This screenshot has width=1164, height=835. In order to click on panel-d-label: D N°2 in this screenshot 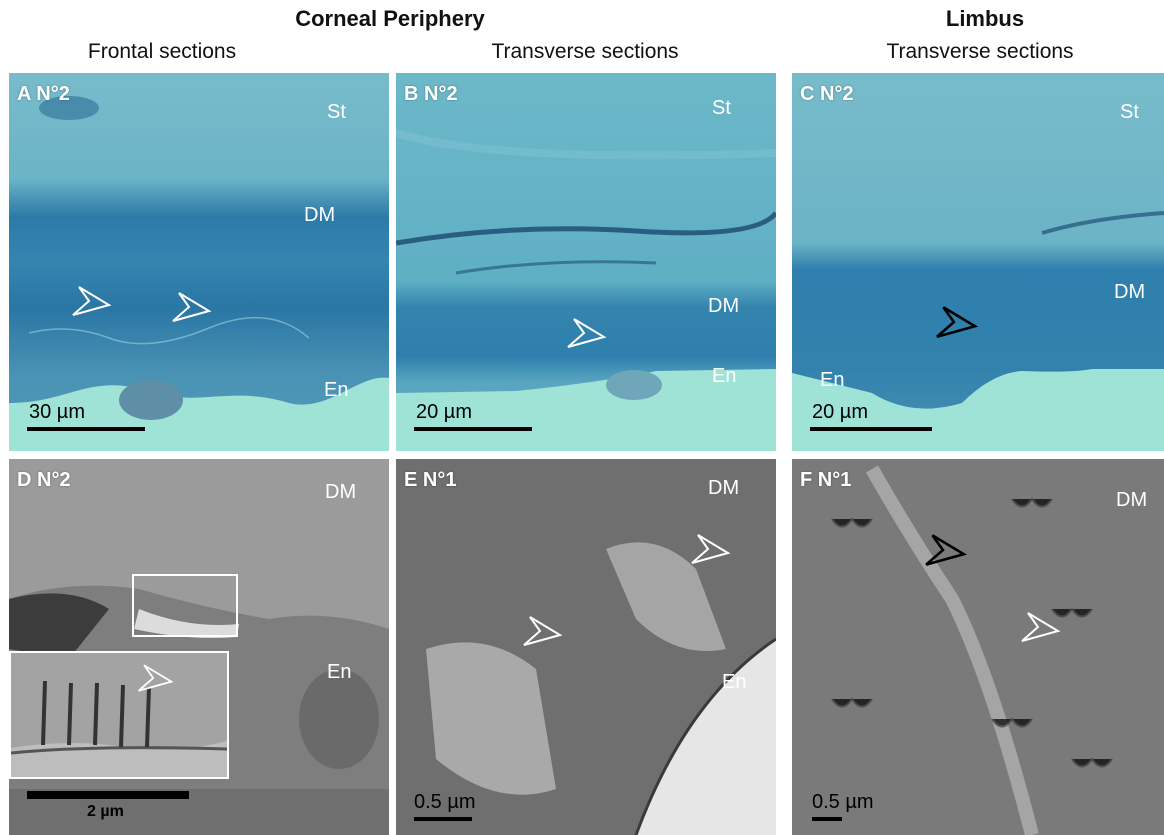, I will do `click(44, 480)`.